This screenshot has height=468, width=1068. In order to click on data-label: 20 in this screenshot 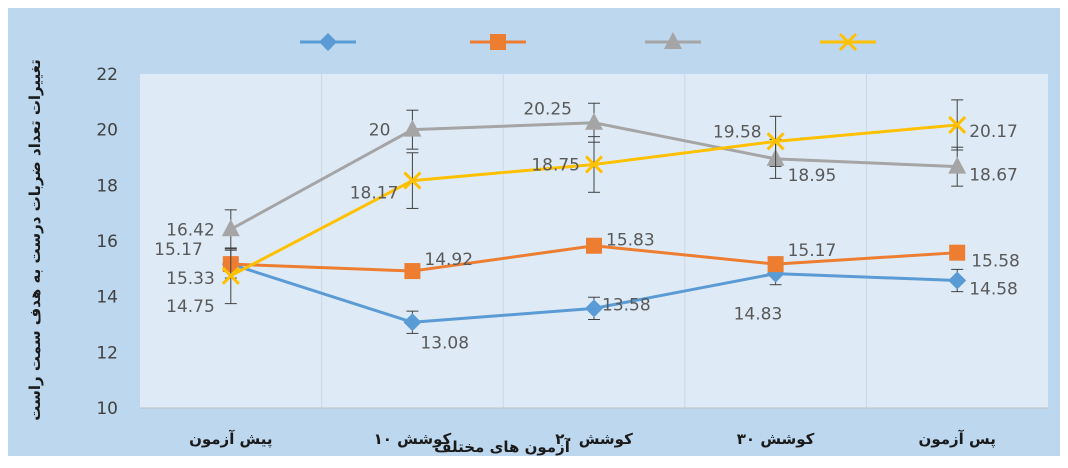, I will do `click(380, 131)`.